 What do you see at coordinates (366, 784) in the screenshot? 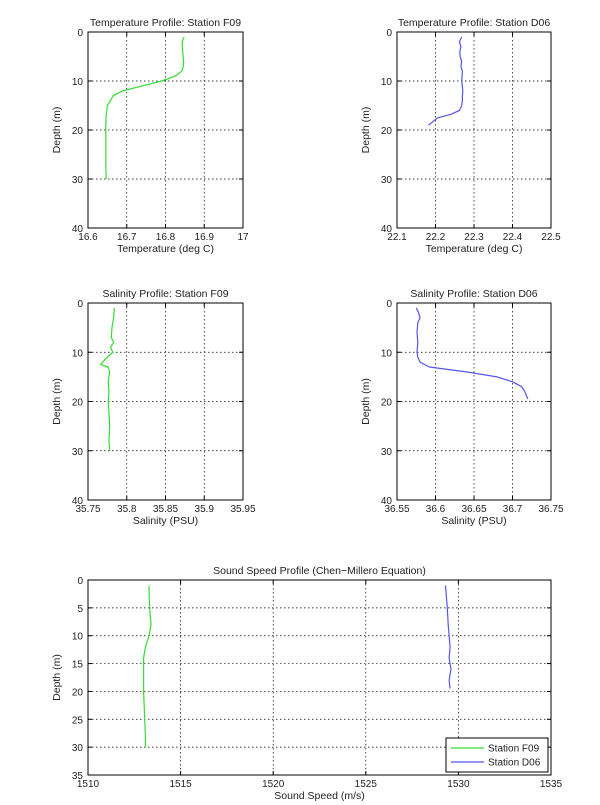
I see `x-tick-label: 1525` at bounding box center [366, 784].